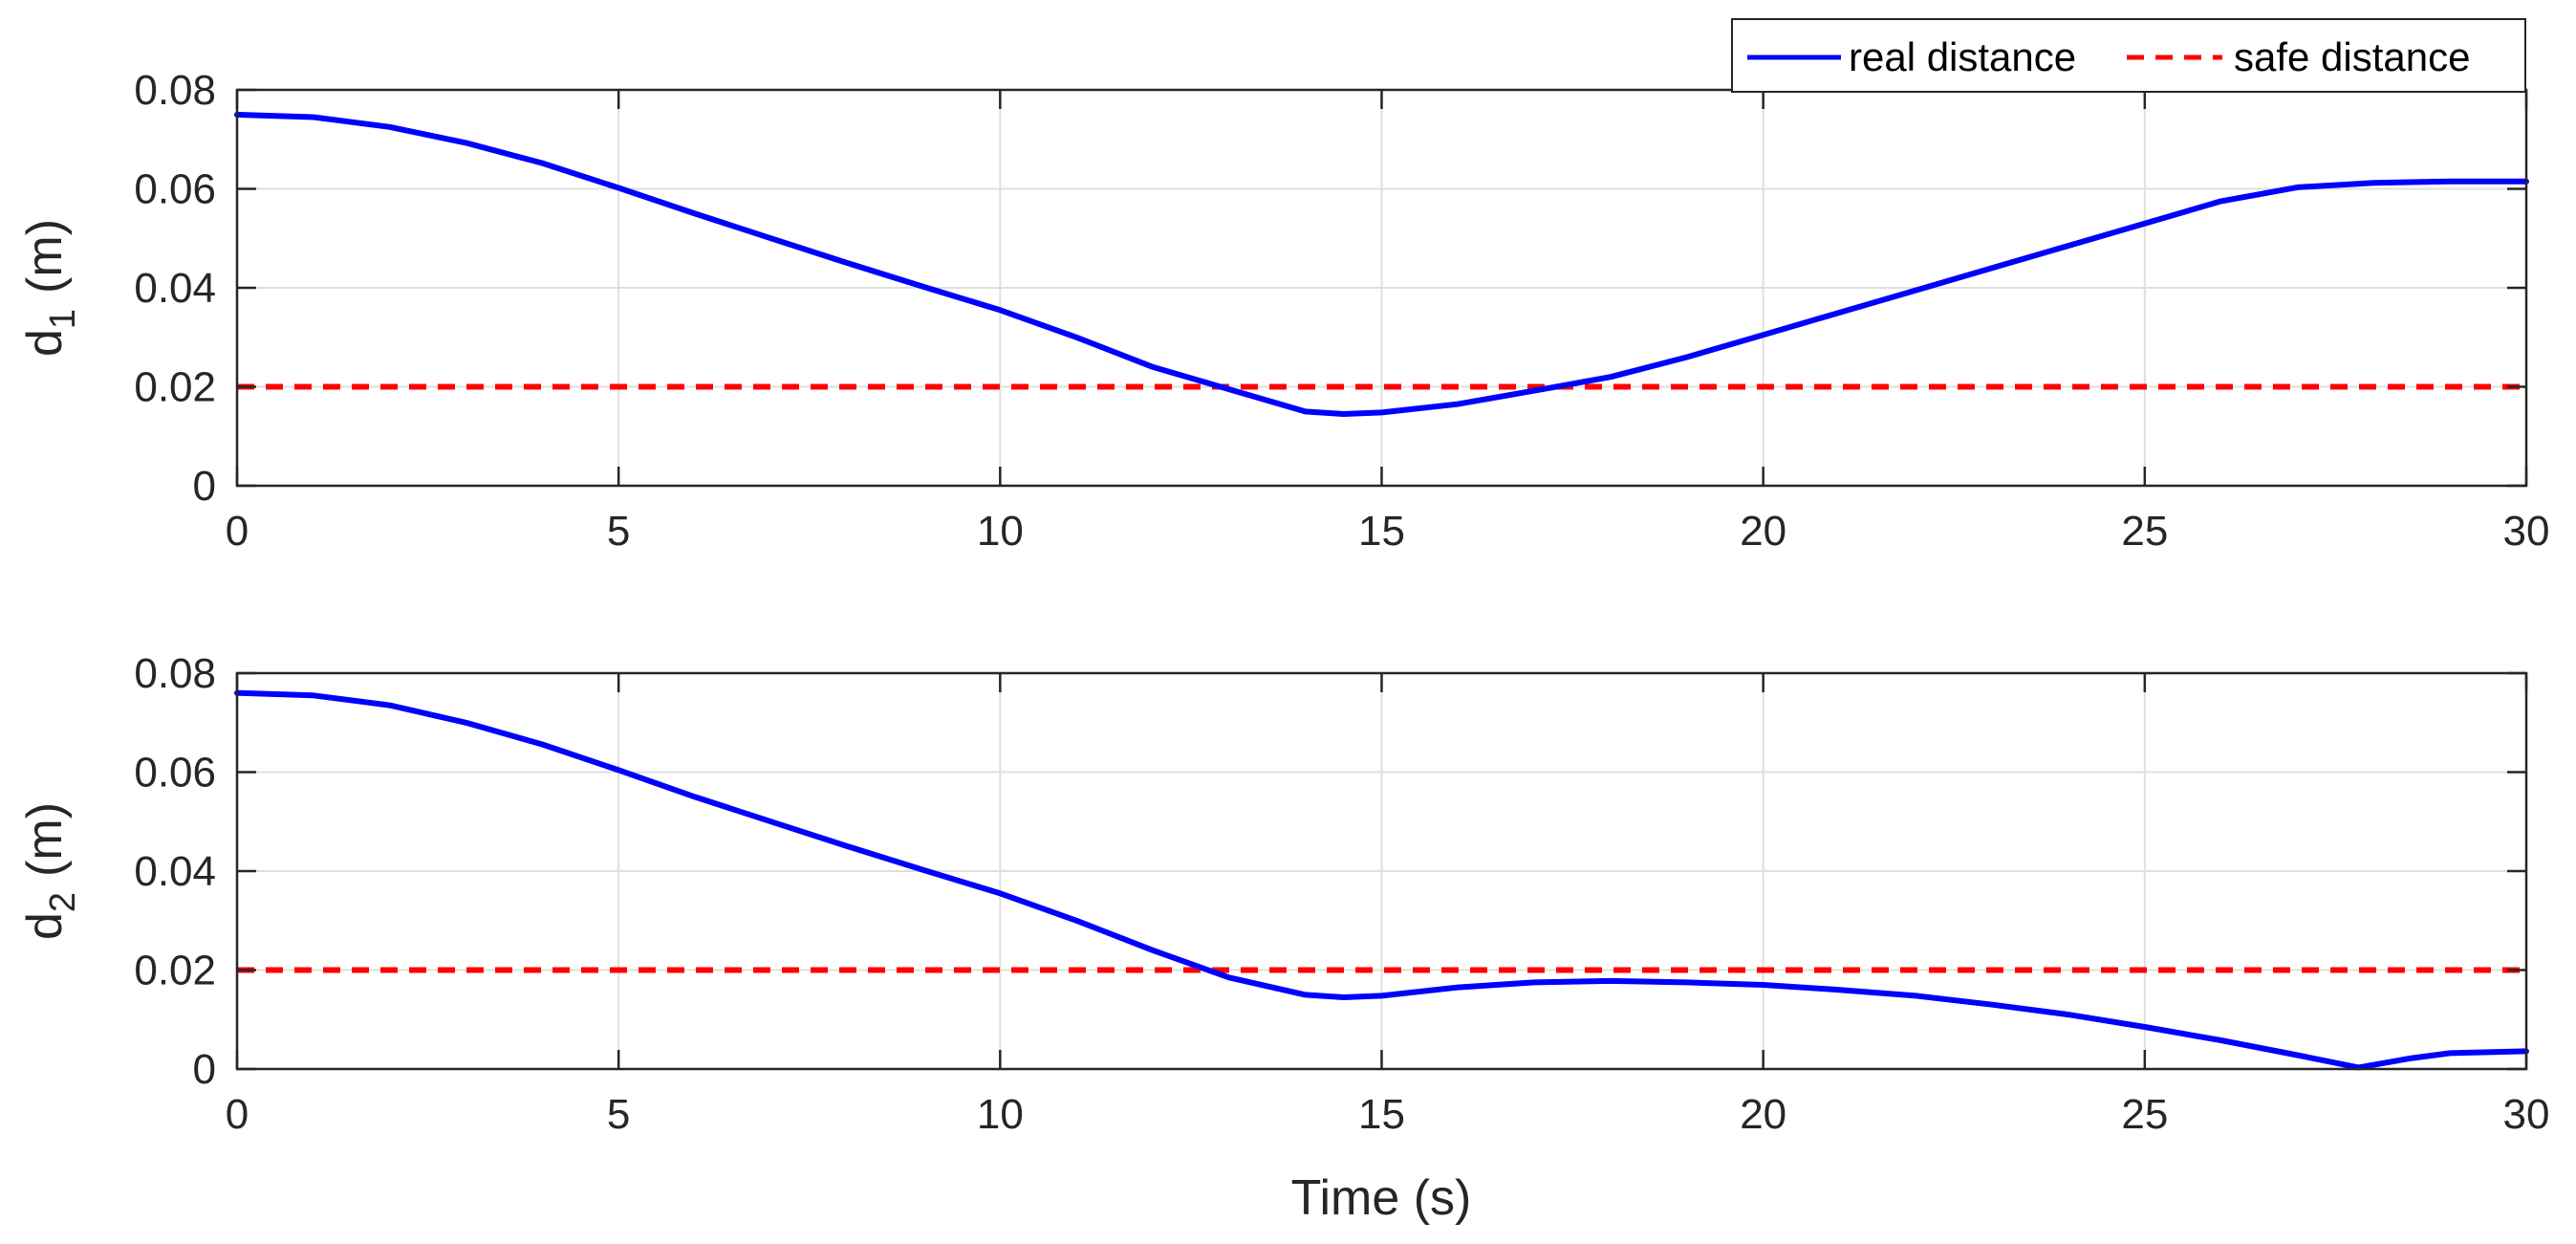 Image resolution: width=2576 pixels, height=1244 pixels. What do you see at coordinates (2128, 55) in the screenshot?
I see `legend: real distance safe distance` at bounding box center [2128, 55].